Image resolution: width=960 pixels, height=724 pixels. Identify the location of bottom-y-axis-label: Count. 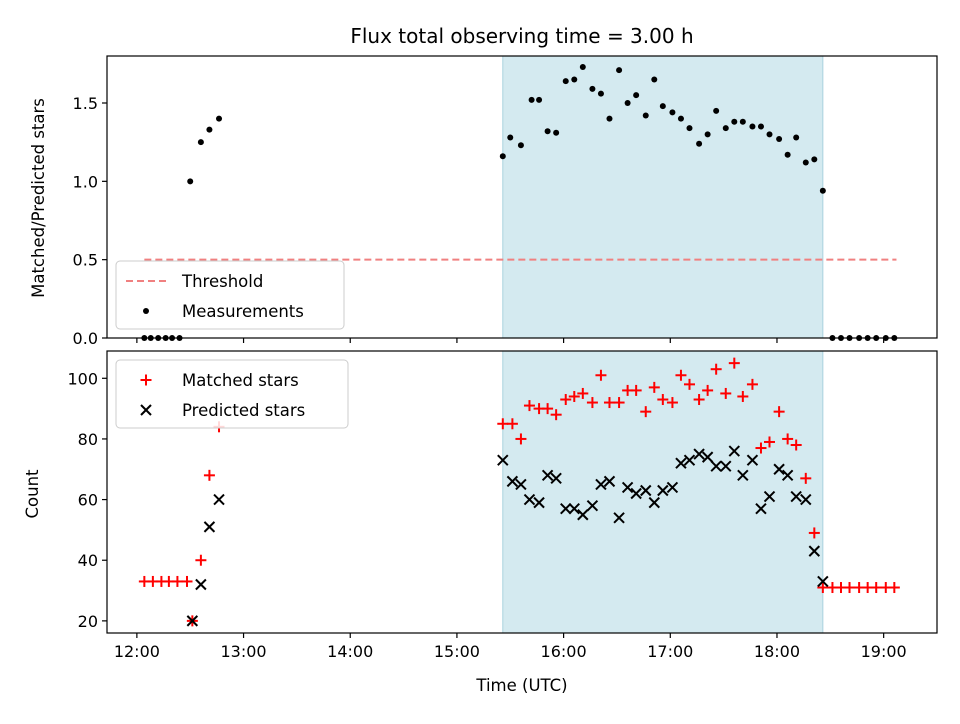
(32, 494).